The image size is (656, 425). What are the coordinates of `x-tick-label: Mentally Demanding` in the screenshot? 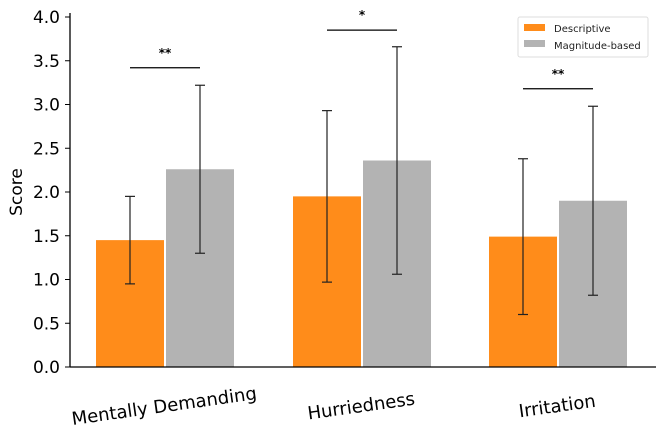 It's located at (164, 404).